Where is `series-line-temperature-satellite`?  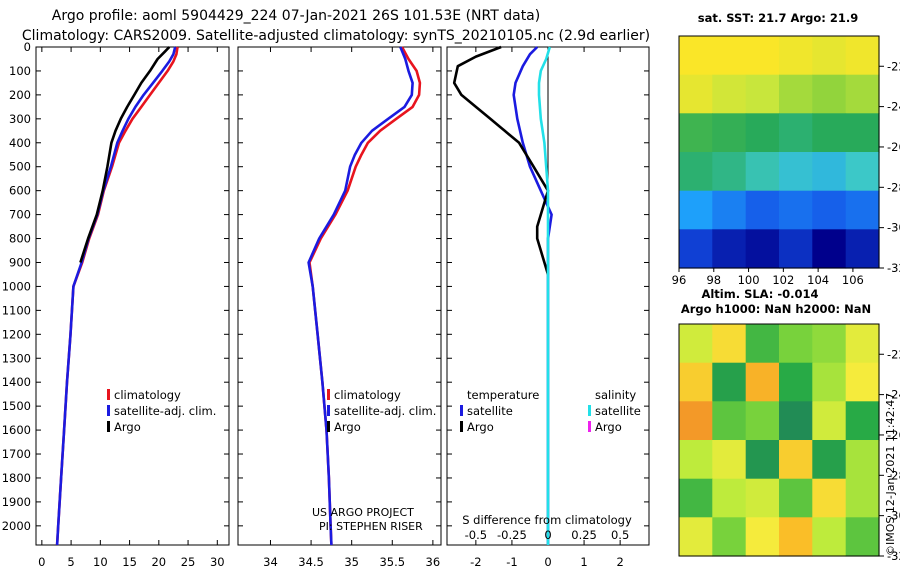
series-line-temperature-satellite is located at coordinates (532, 295).